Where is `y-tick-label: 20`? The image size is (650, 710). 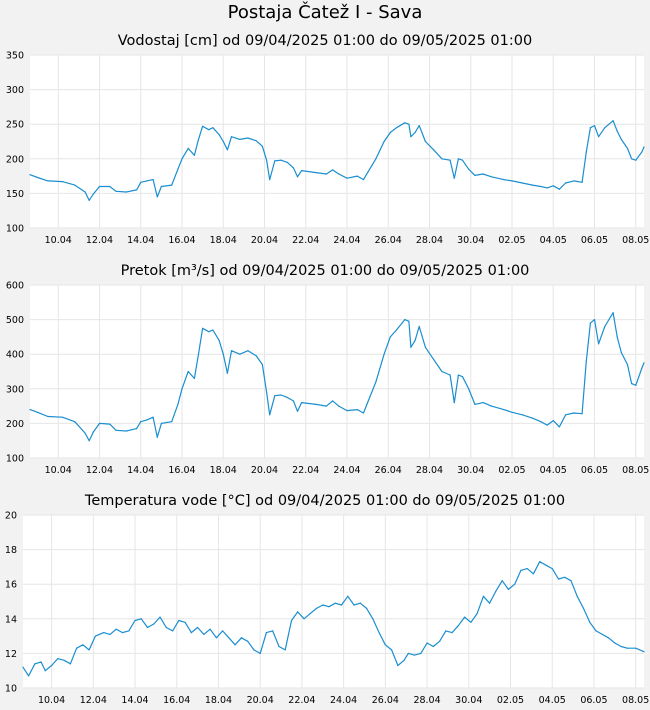
y-tick-label: 20 is located at coordinates (11, 516).